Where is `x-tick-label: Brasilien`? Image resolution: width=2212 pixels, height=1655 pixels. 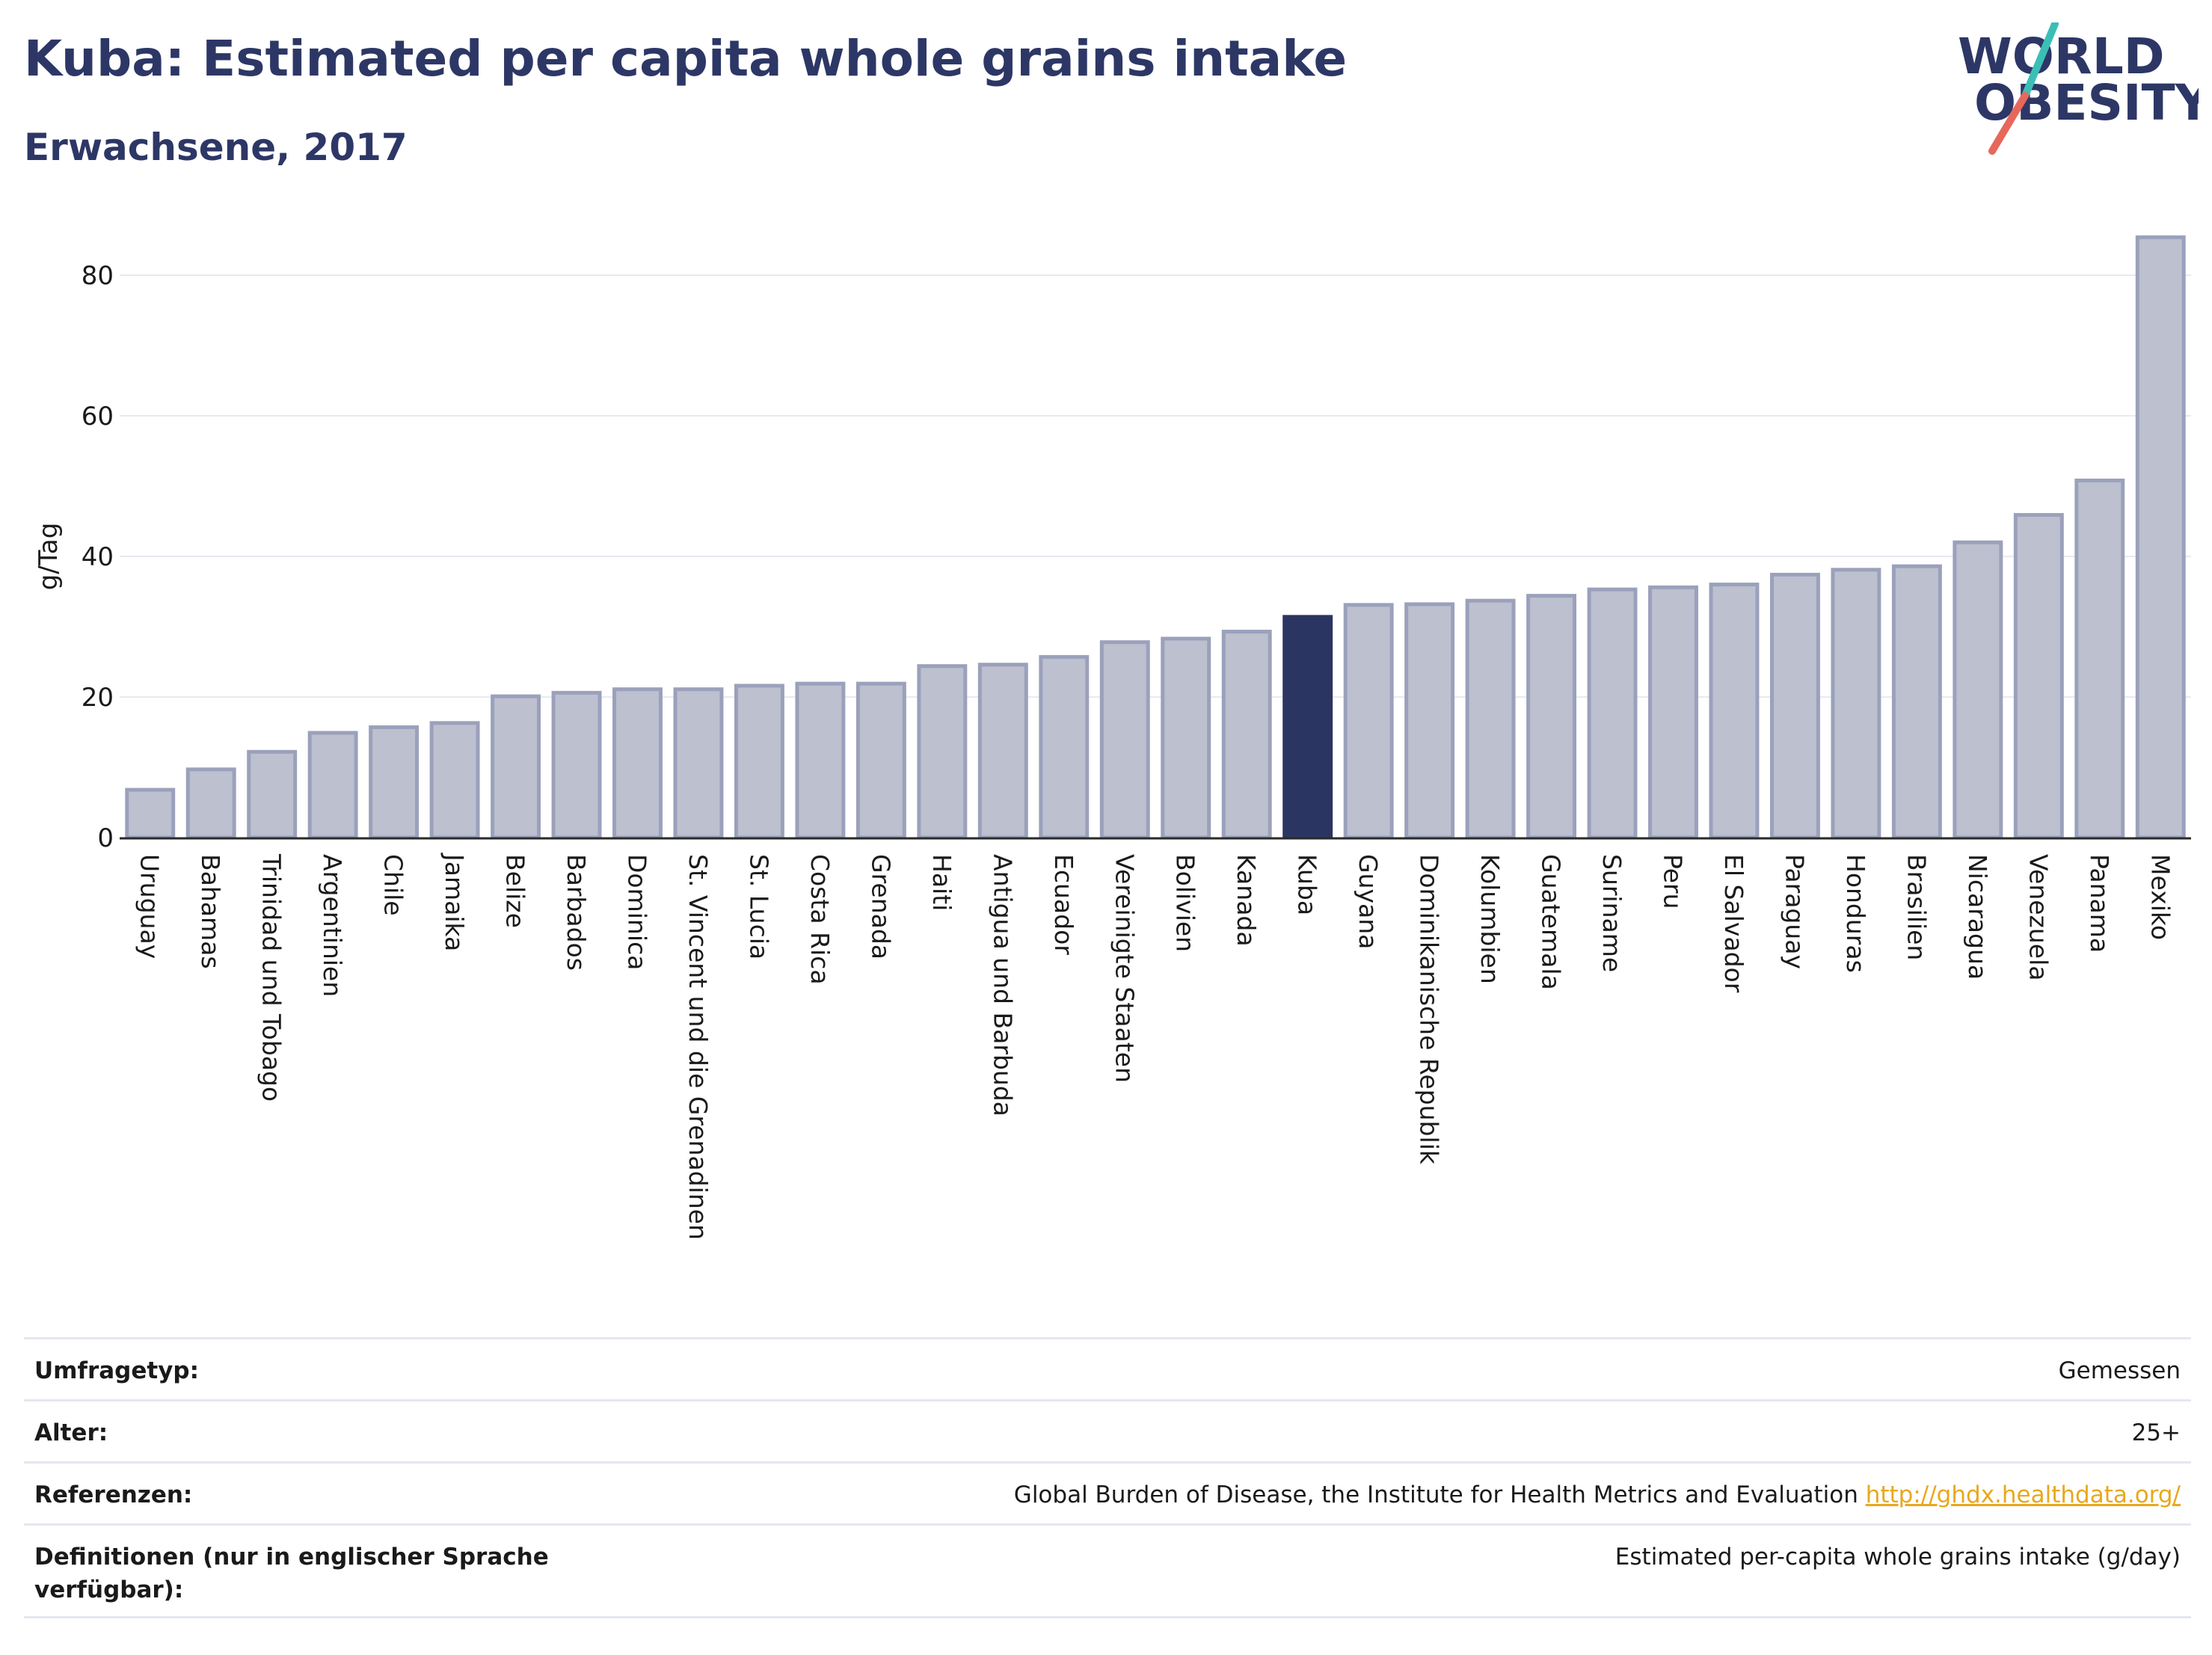 x-tick-label: Brasilien is located at coordinates (1917, 907).